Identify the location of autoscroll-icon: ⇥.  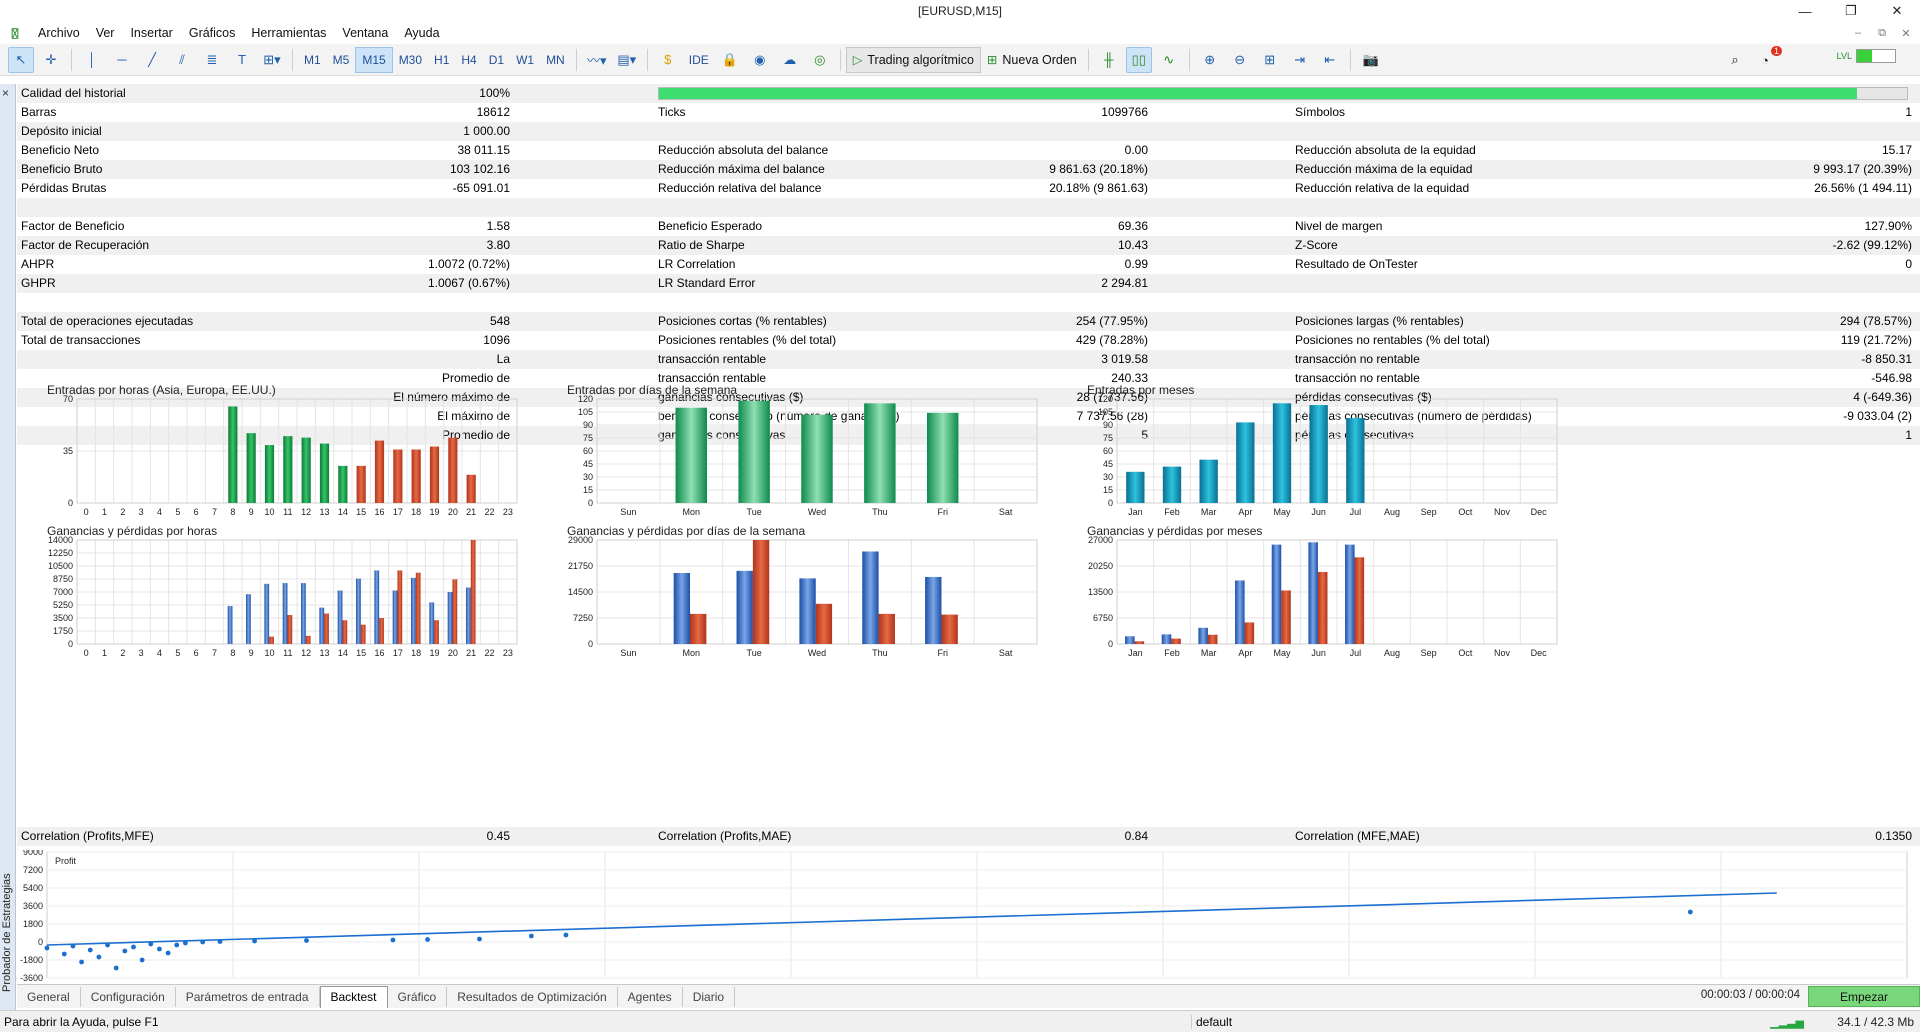
(1300, 59).